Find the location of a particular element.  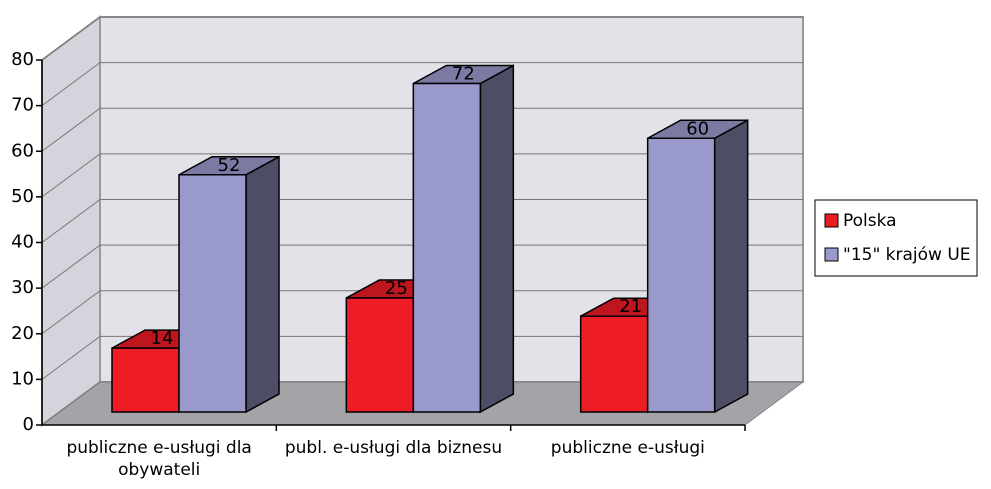

value-label: 60 is located at coordinates (697, 128).